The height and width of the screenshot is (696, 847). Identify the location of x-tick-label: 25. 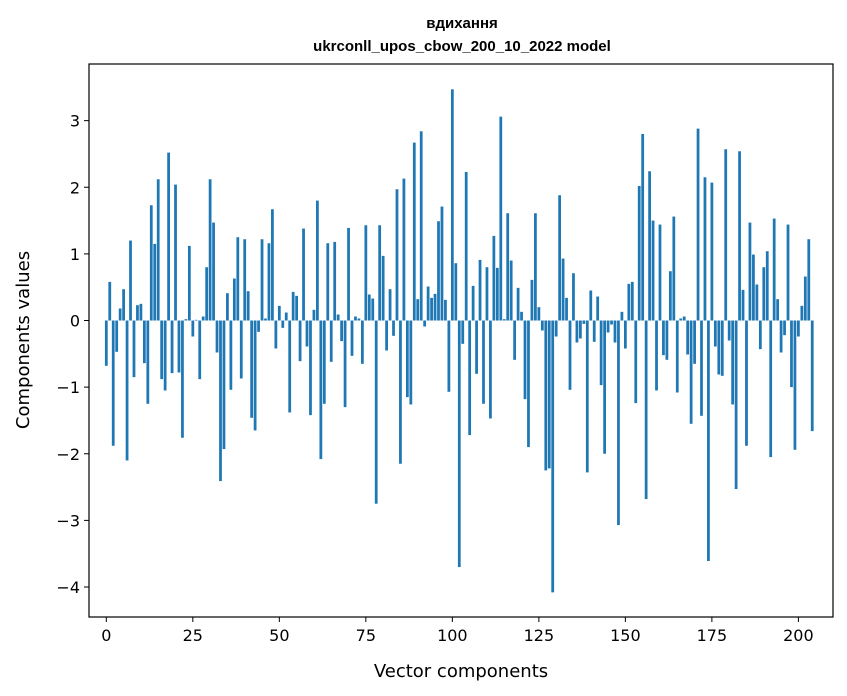
(193, 635).